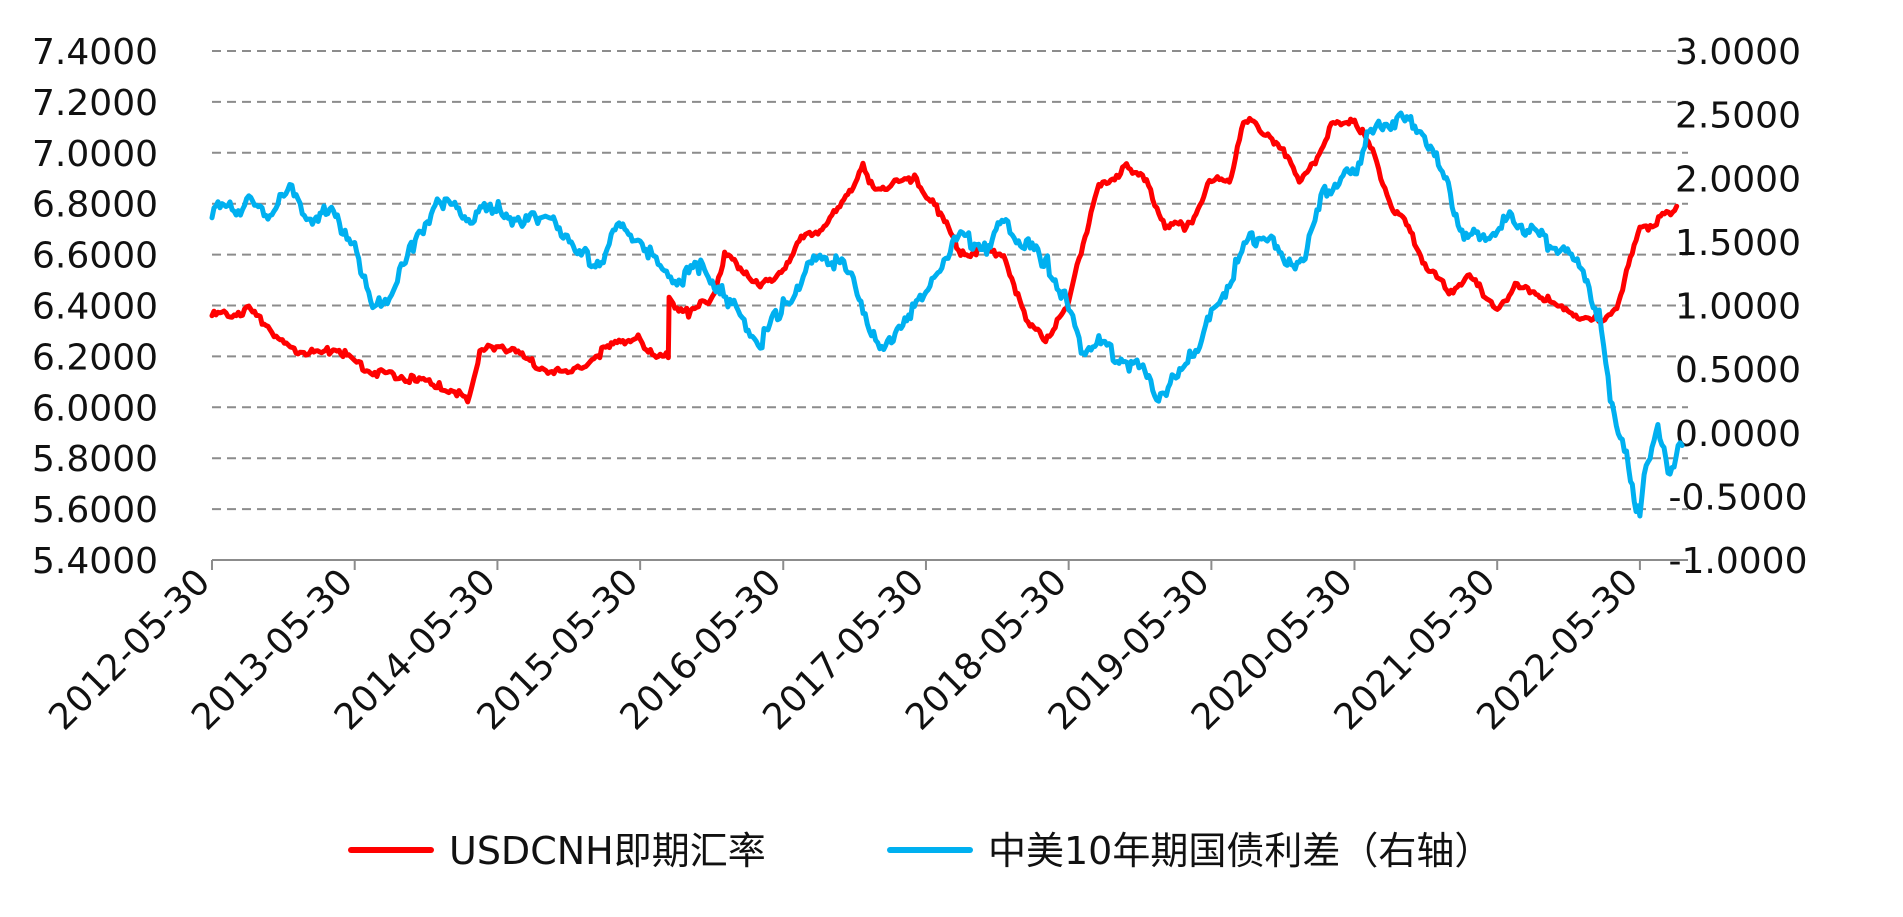 This screenshot has height=917, width=1903. I want to click on y-right-tick-label: 1.0000, so click(1738, 307).